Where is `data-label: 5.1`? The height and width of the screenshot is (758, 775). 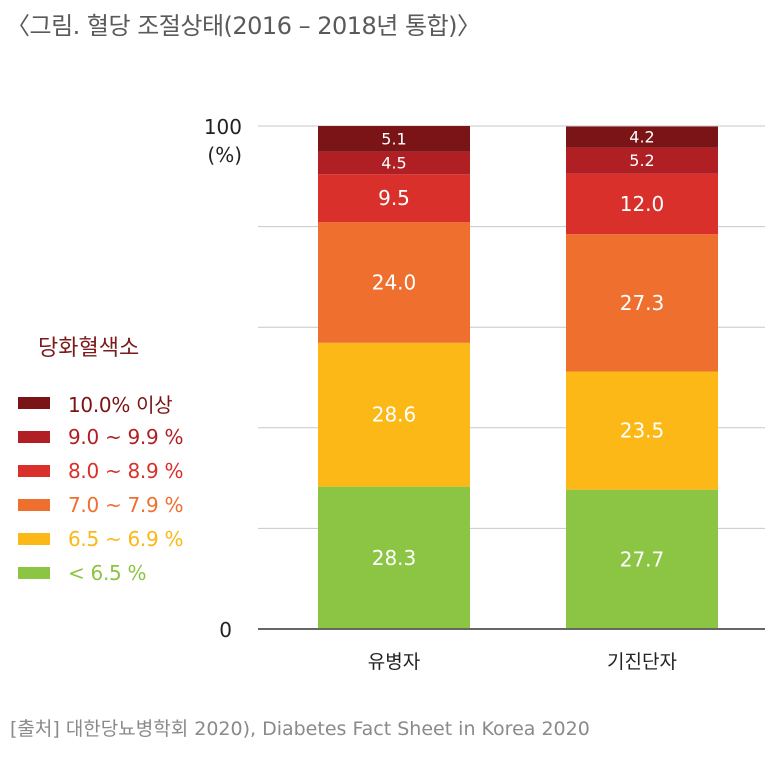 data-label: 5.1 is located at coordinates (393, 138).